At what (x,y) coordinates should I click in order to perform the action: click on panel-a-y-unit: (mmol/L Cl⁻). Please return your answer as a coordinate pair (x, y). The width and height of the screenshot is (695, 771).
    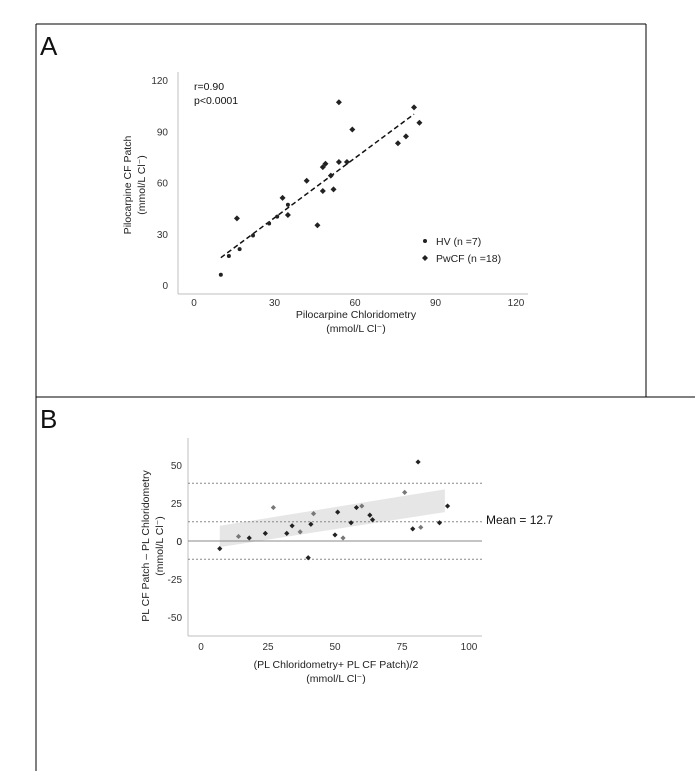
    Looking at the image, I should click on (142, 184).